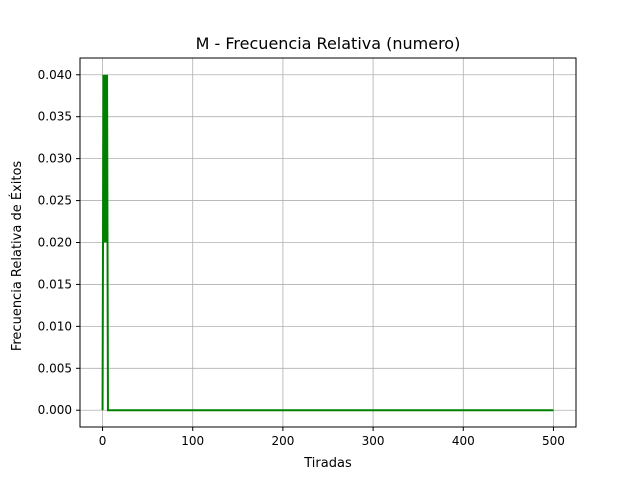  I want to click on x-tick-label: 400, so click(463, 441).